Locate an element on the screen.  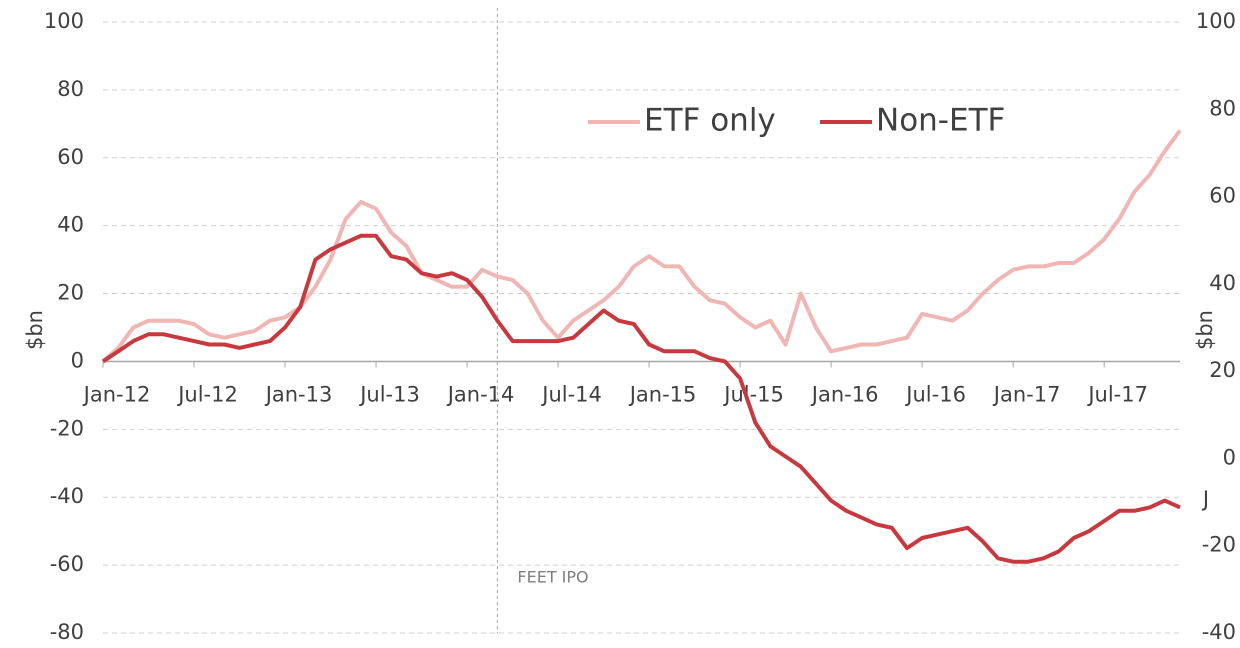
y2-tick-label: 0 is located at coordinates (1229, 457).